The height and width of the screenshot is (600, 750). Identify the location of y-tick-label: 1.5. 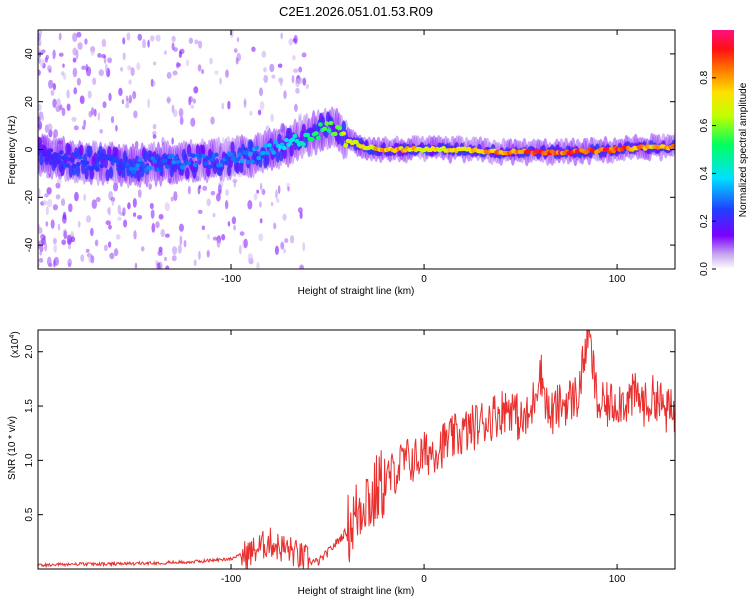
(29, 406).